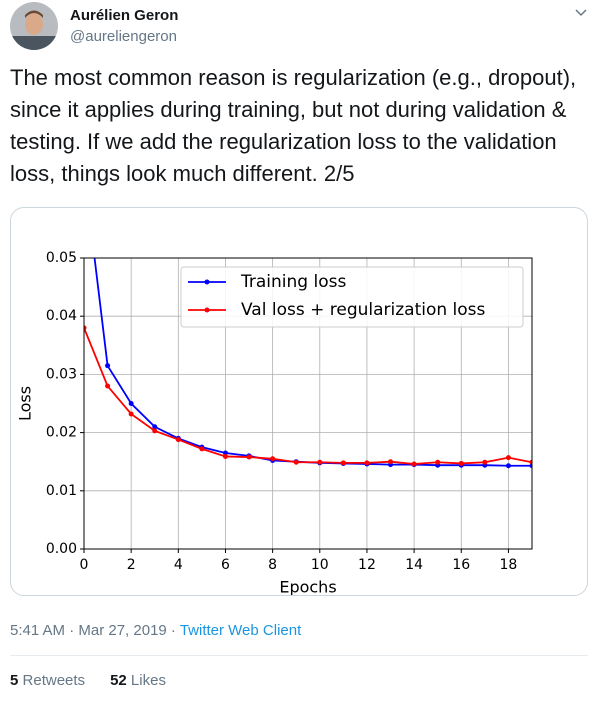 This screenshot has width=600, height=701. I want to click on legend-label: Training loss, so click(293, 282).